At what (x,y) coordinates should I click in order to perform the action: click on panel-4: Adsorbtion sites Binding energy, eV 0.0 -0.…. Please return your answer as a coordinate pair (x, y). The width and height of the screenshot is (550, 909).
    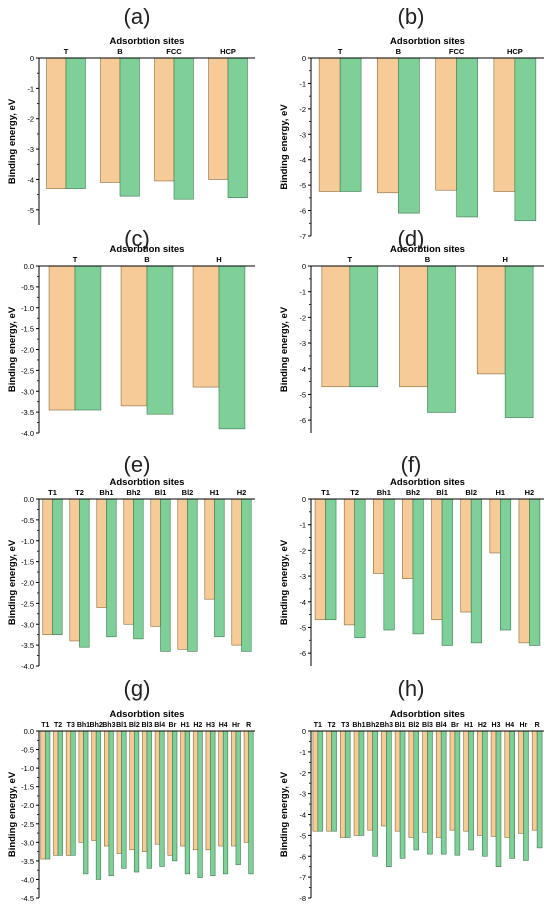
    Looking at the image, I should click on (131, 574).